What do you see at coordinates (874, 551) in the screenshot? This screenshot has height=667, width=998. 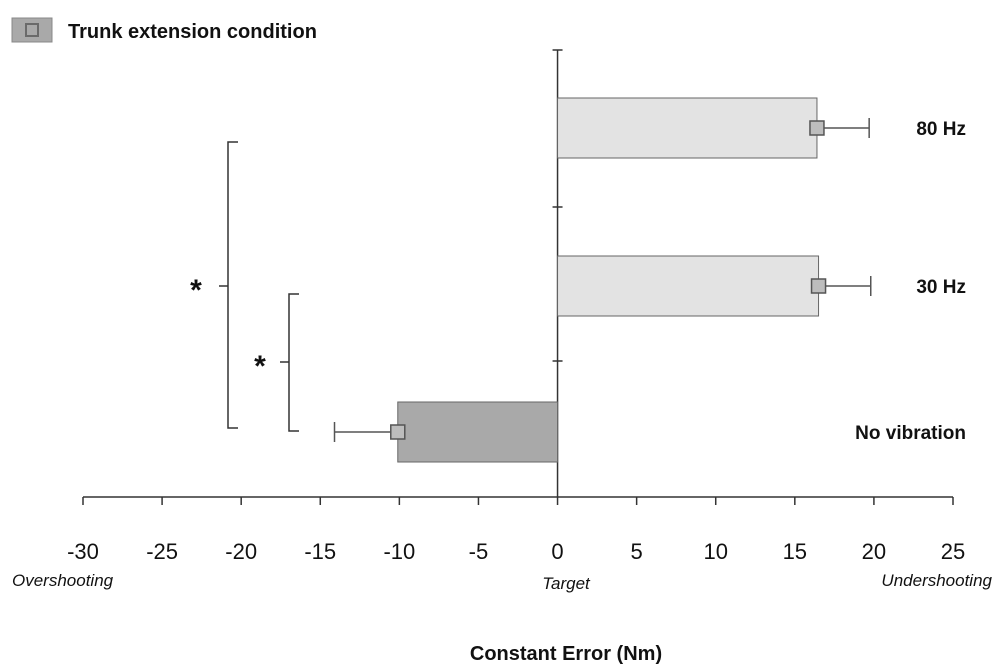 I see `x-tick-label: 20` at bounding box center [874, 551].